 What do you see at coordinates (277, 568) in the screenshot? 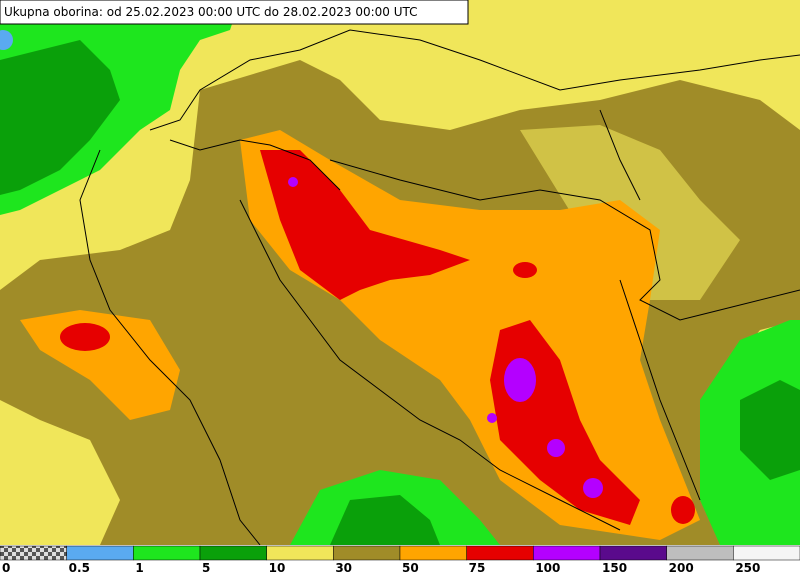
I see `legend-label: 10` at bounding box center [277, 568].